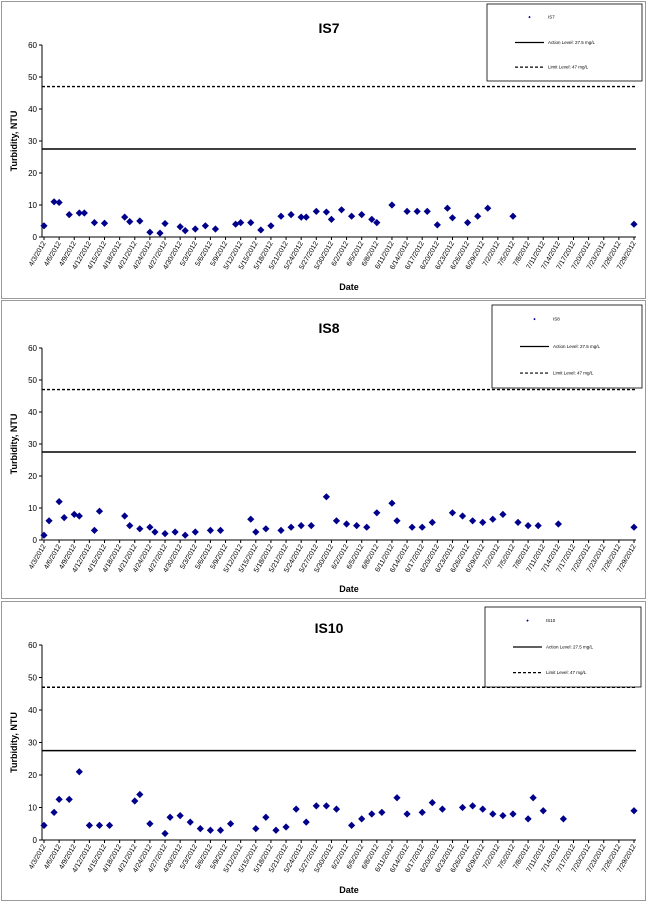 This screenshot has width=648, height=904. Describe the element at coordinates (349, 589) in the screenshot. I see `x-axis-label: Date` at that location.